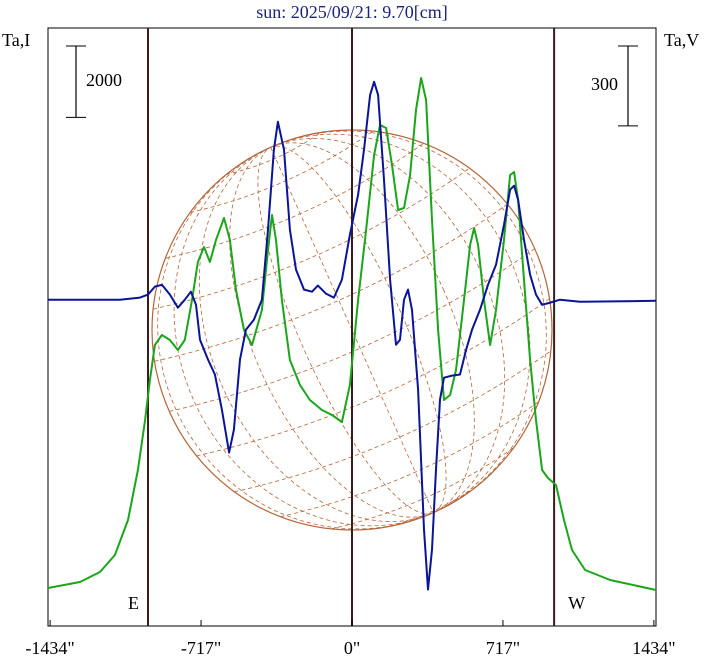 The width and height of the screenshot is (708, 662). What do you see at coordinates (104, 80) in the screenshot?
I see `scale-bar-label: 2000` at bounding box center [104, 80].